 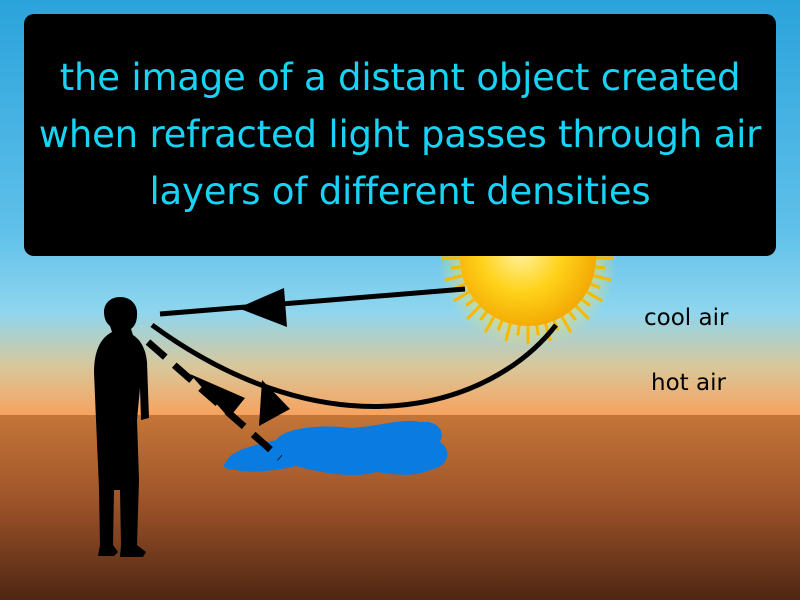 I want to click on water-puddle-icon, so click(x=336, y=448).